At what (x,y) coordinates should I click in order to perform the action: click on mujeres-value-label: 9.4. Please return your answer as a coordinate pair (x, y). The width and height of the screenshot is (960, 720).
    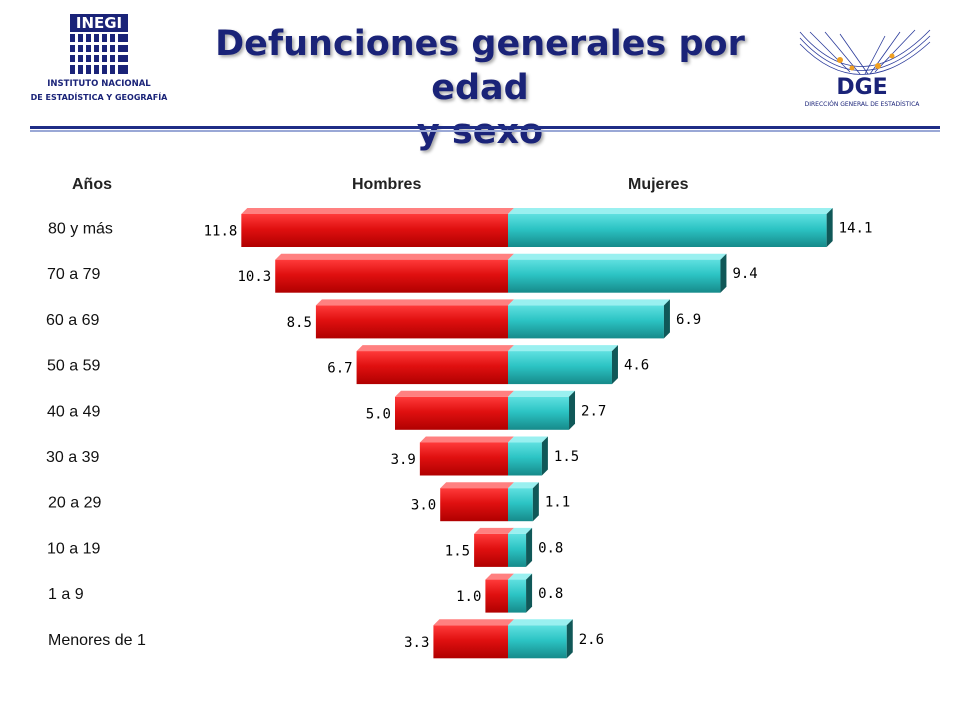
    Looking at the image, I should click on (744, 274).